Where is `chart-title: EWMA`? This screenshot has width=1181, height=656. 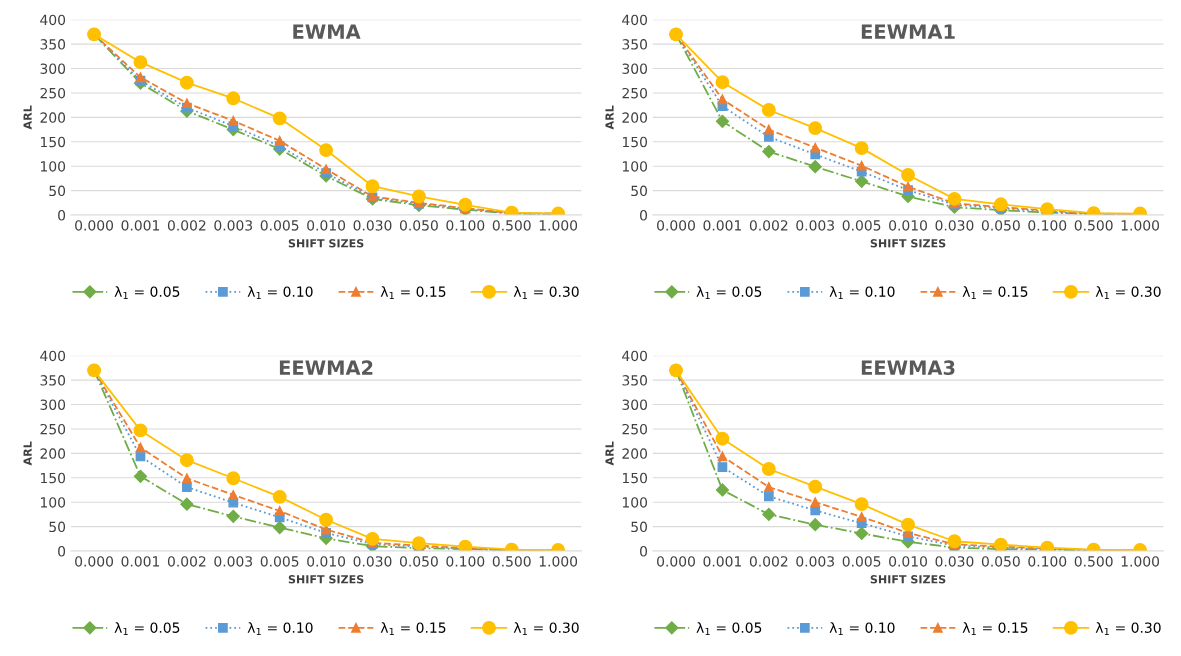 chart-title: EWMA is located at coordinates (327, 31).